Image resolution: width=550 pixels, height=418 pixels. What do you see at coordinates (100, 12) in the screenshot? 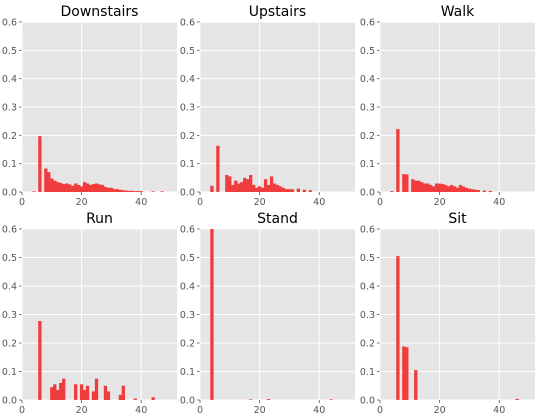
I see `subplot-title: Downstairs` at bounding box center [100, 12].